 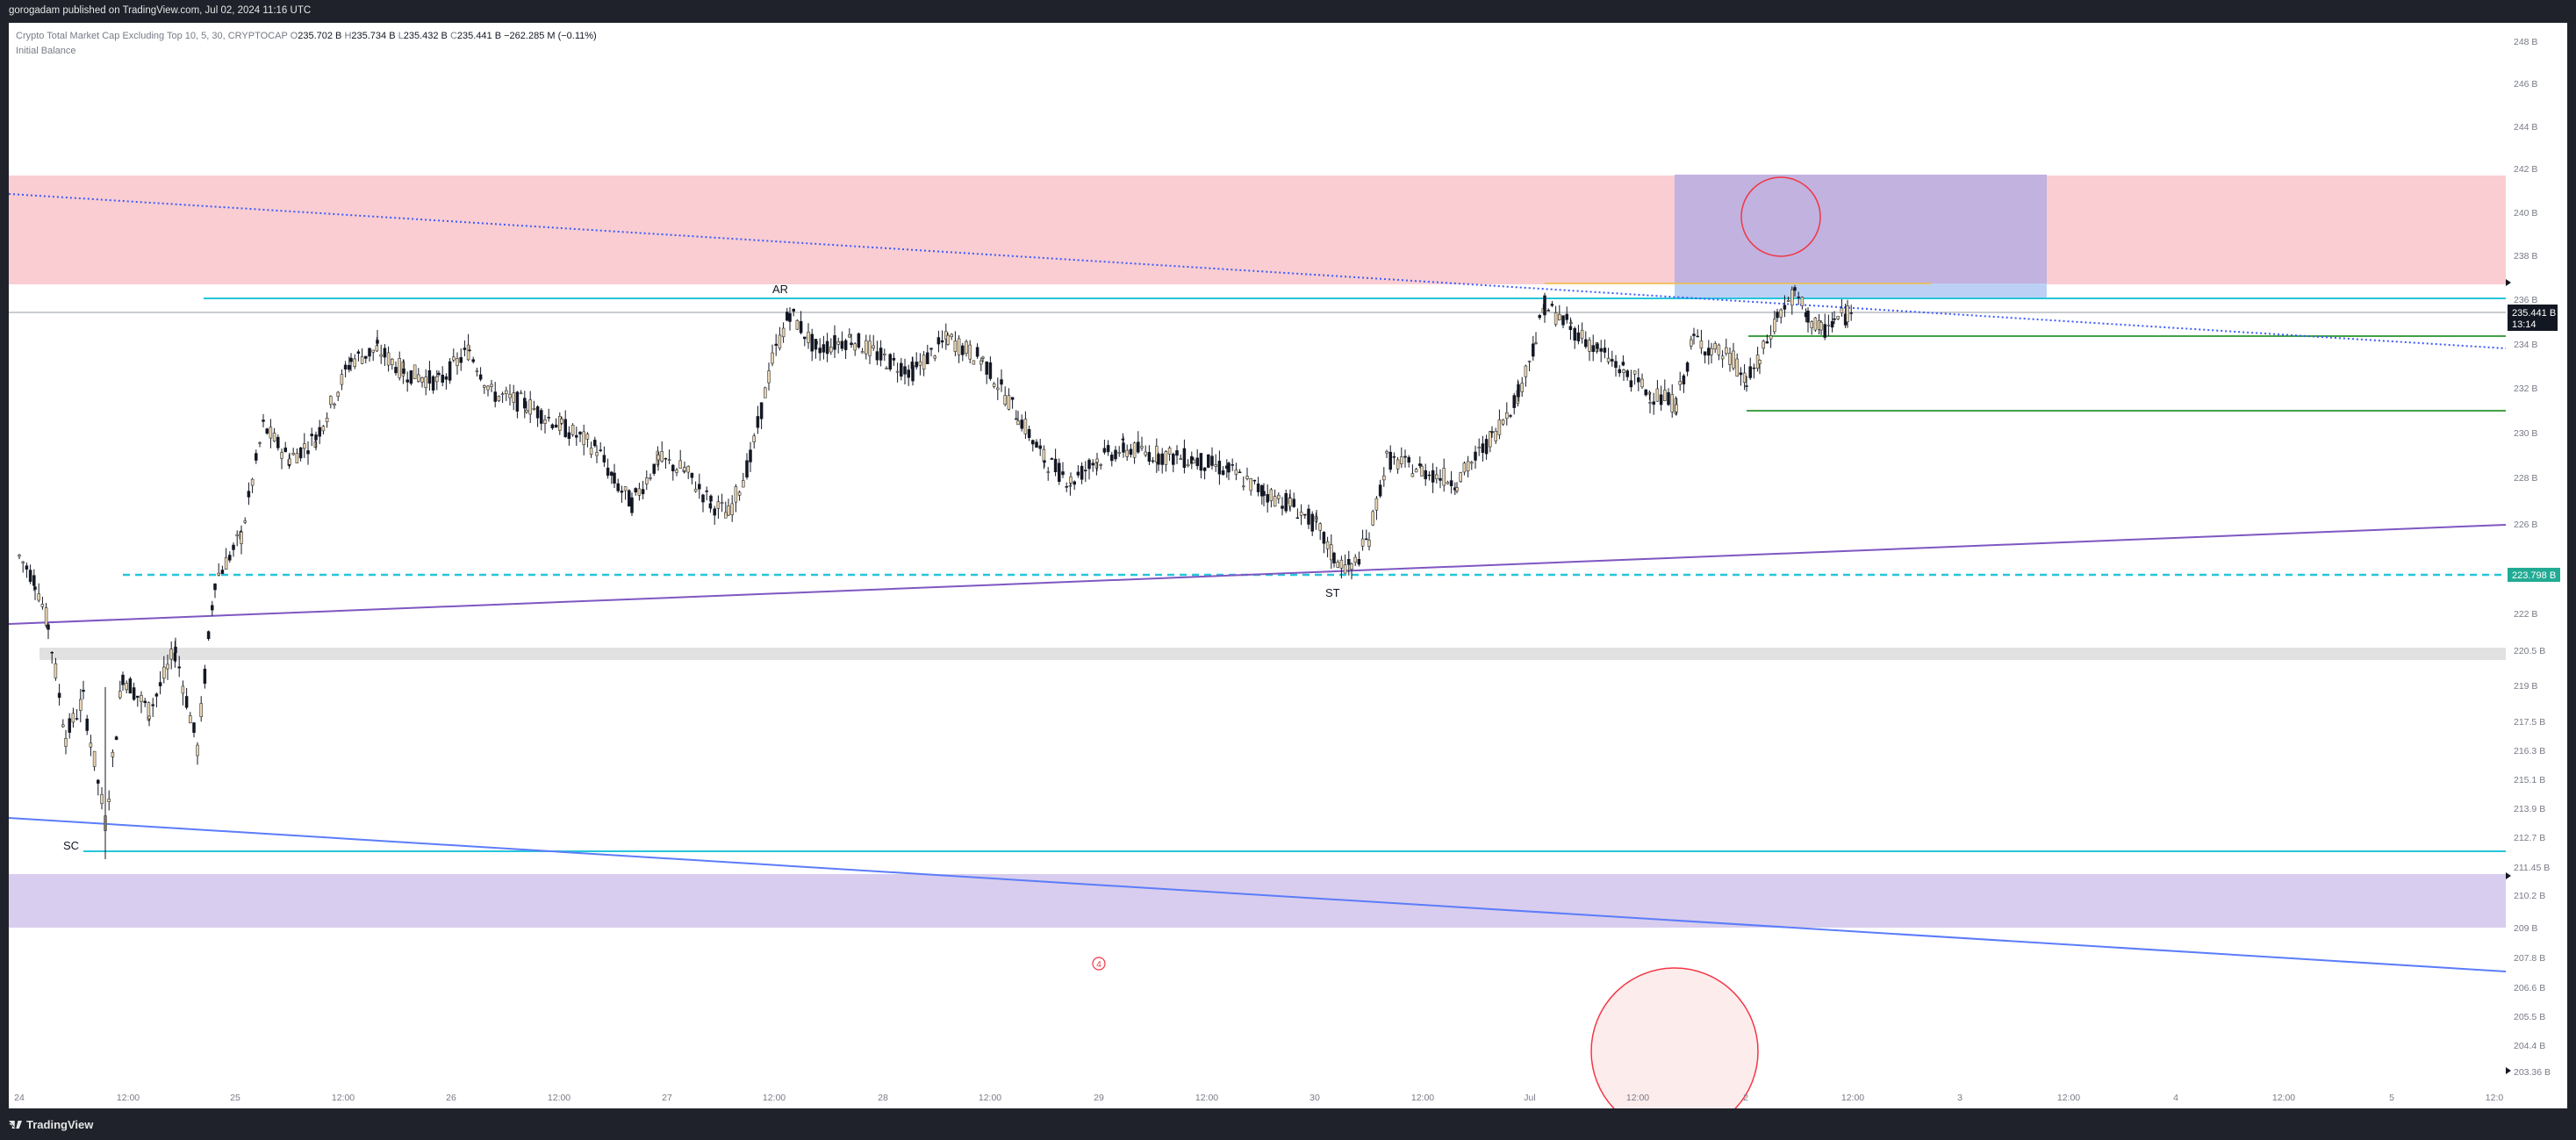 I want to click on highlight-circle-bottom, so click(x=1674, y=1038).